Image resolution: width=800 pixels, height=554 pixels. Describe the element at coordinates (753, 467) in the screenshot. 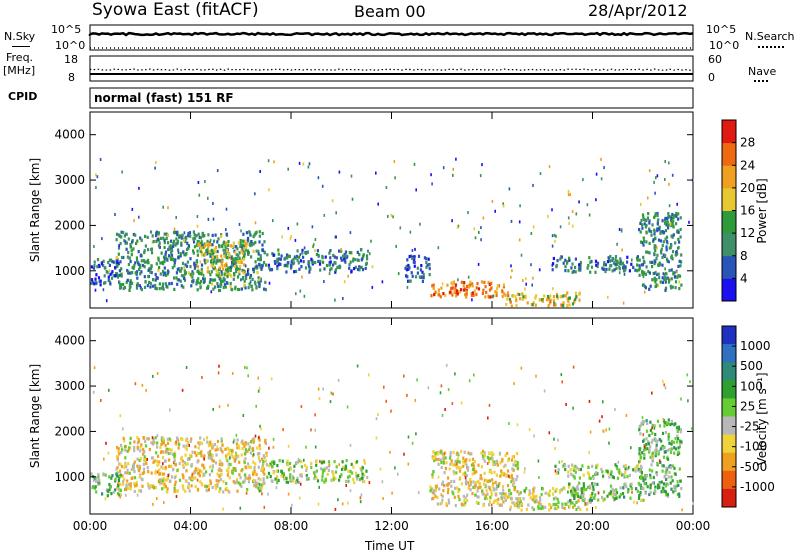

I see `velocity-colorbar-tick-label: -500` at that location.